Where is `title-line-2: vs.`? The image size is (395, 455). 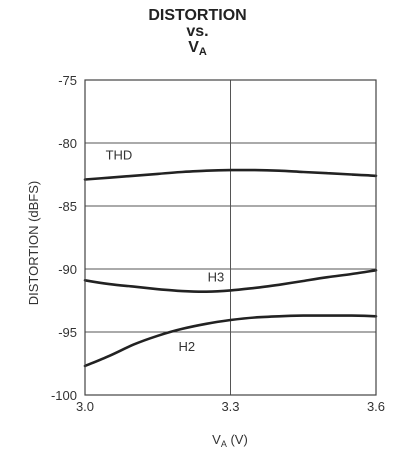
title-line-2: vs. is located at coordinates (197, 31).